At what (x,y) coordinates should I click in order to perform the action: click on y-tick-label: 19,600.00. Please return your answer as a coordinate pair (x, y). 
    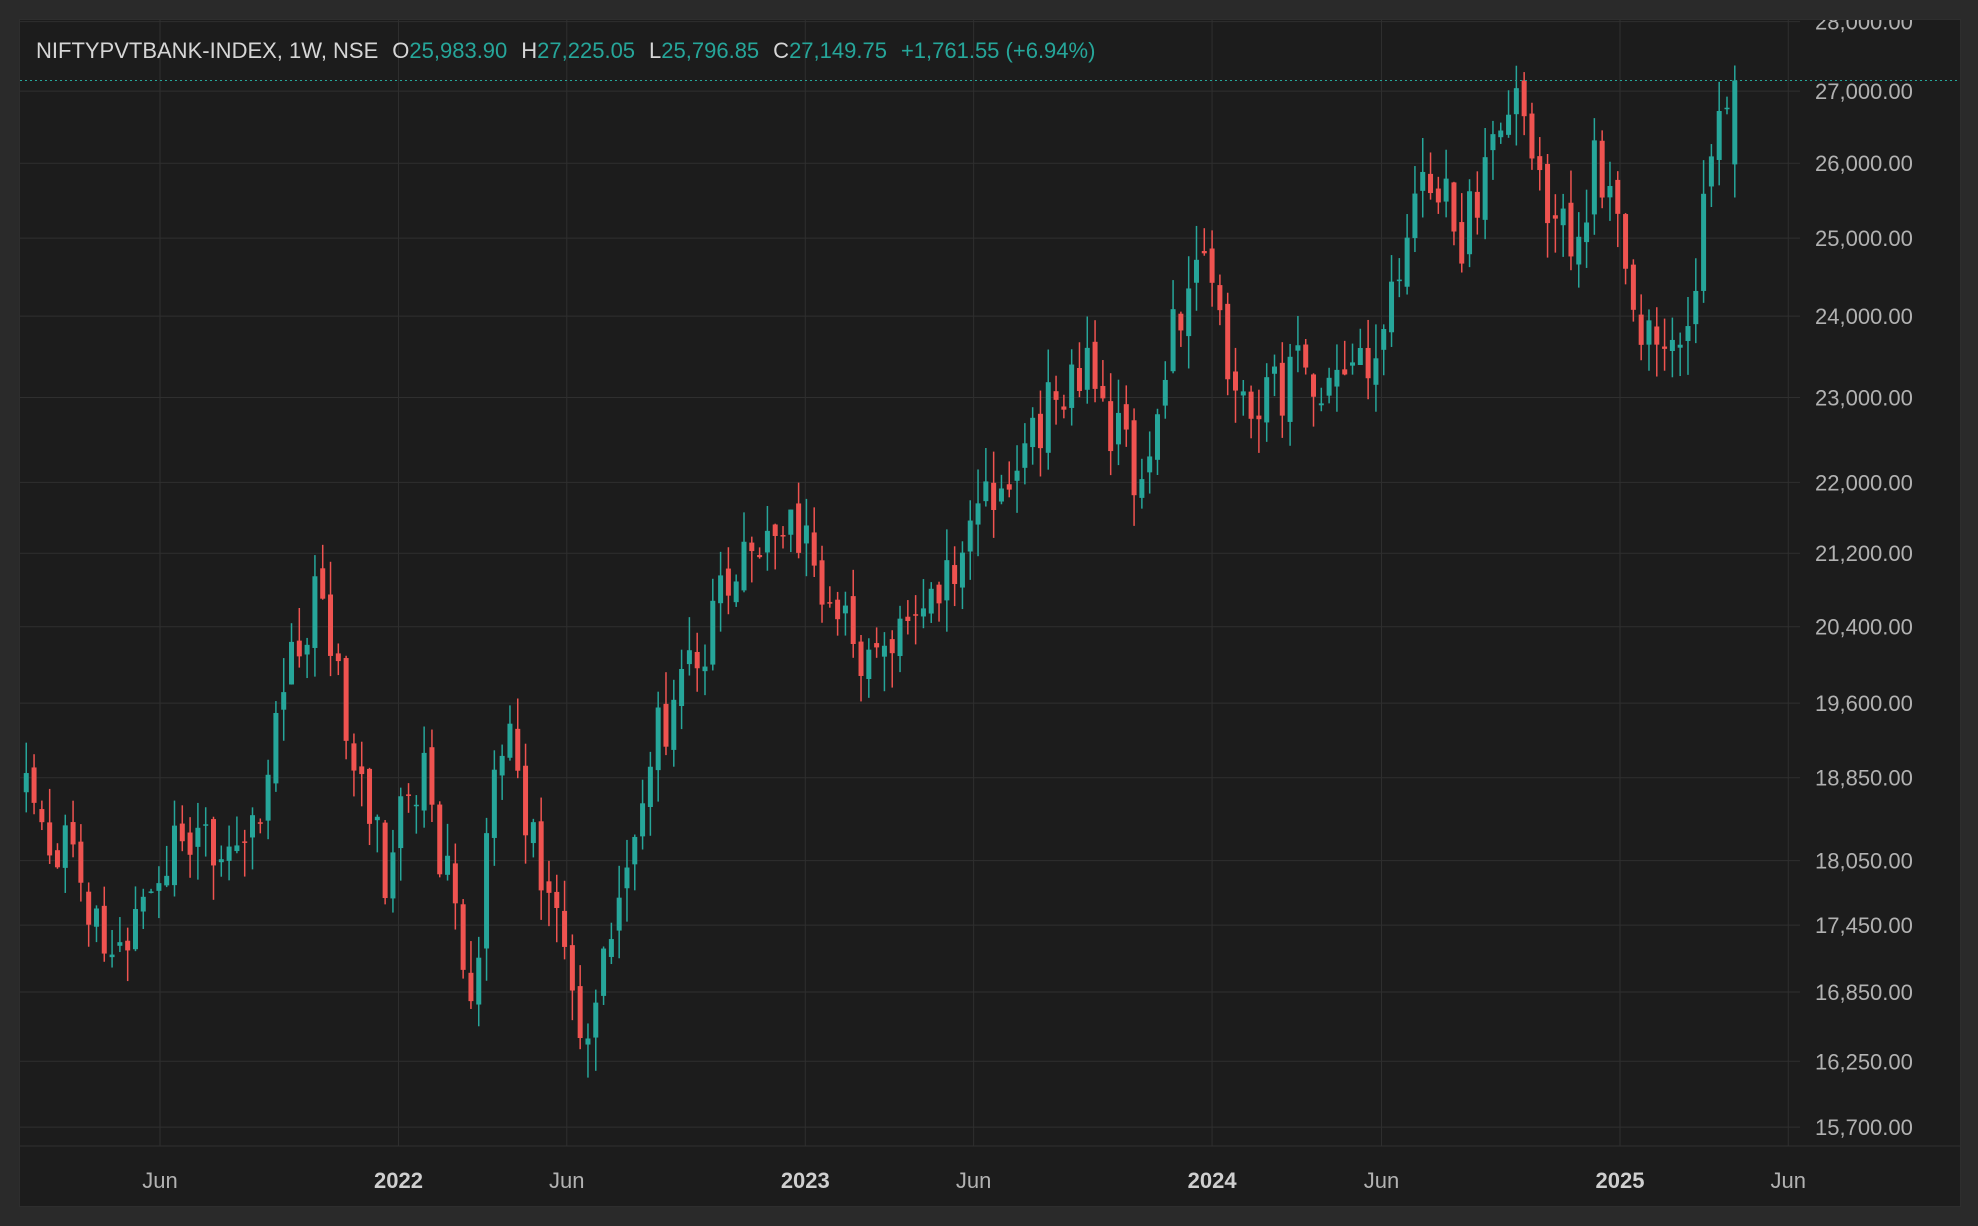
    Looking at the image, I should click on (1864, 703).